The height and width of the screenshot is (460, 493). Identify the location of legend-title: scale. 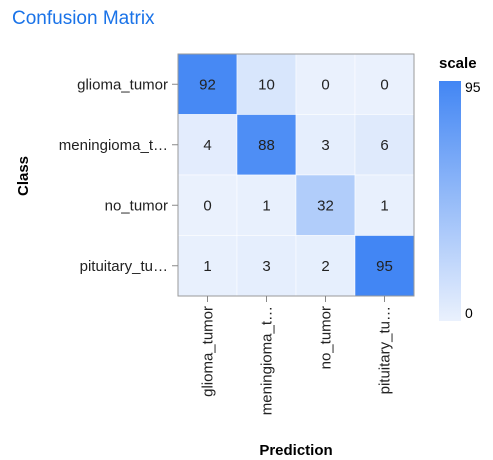
(458, 63).